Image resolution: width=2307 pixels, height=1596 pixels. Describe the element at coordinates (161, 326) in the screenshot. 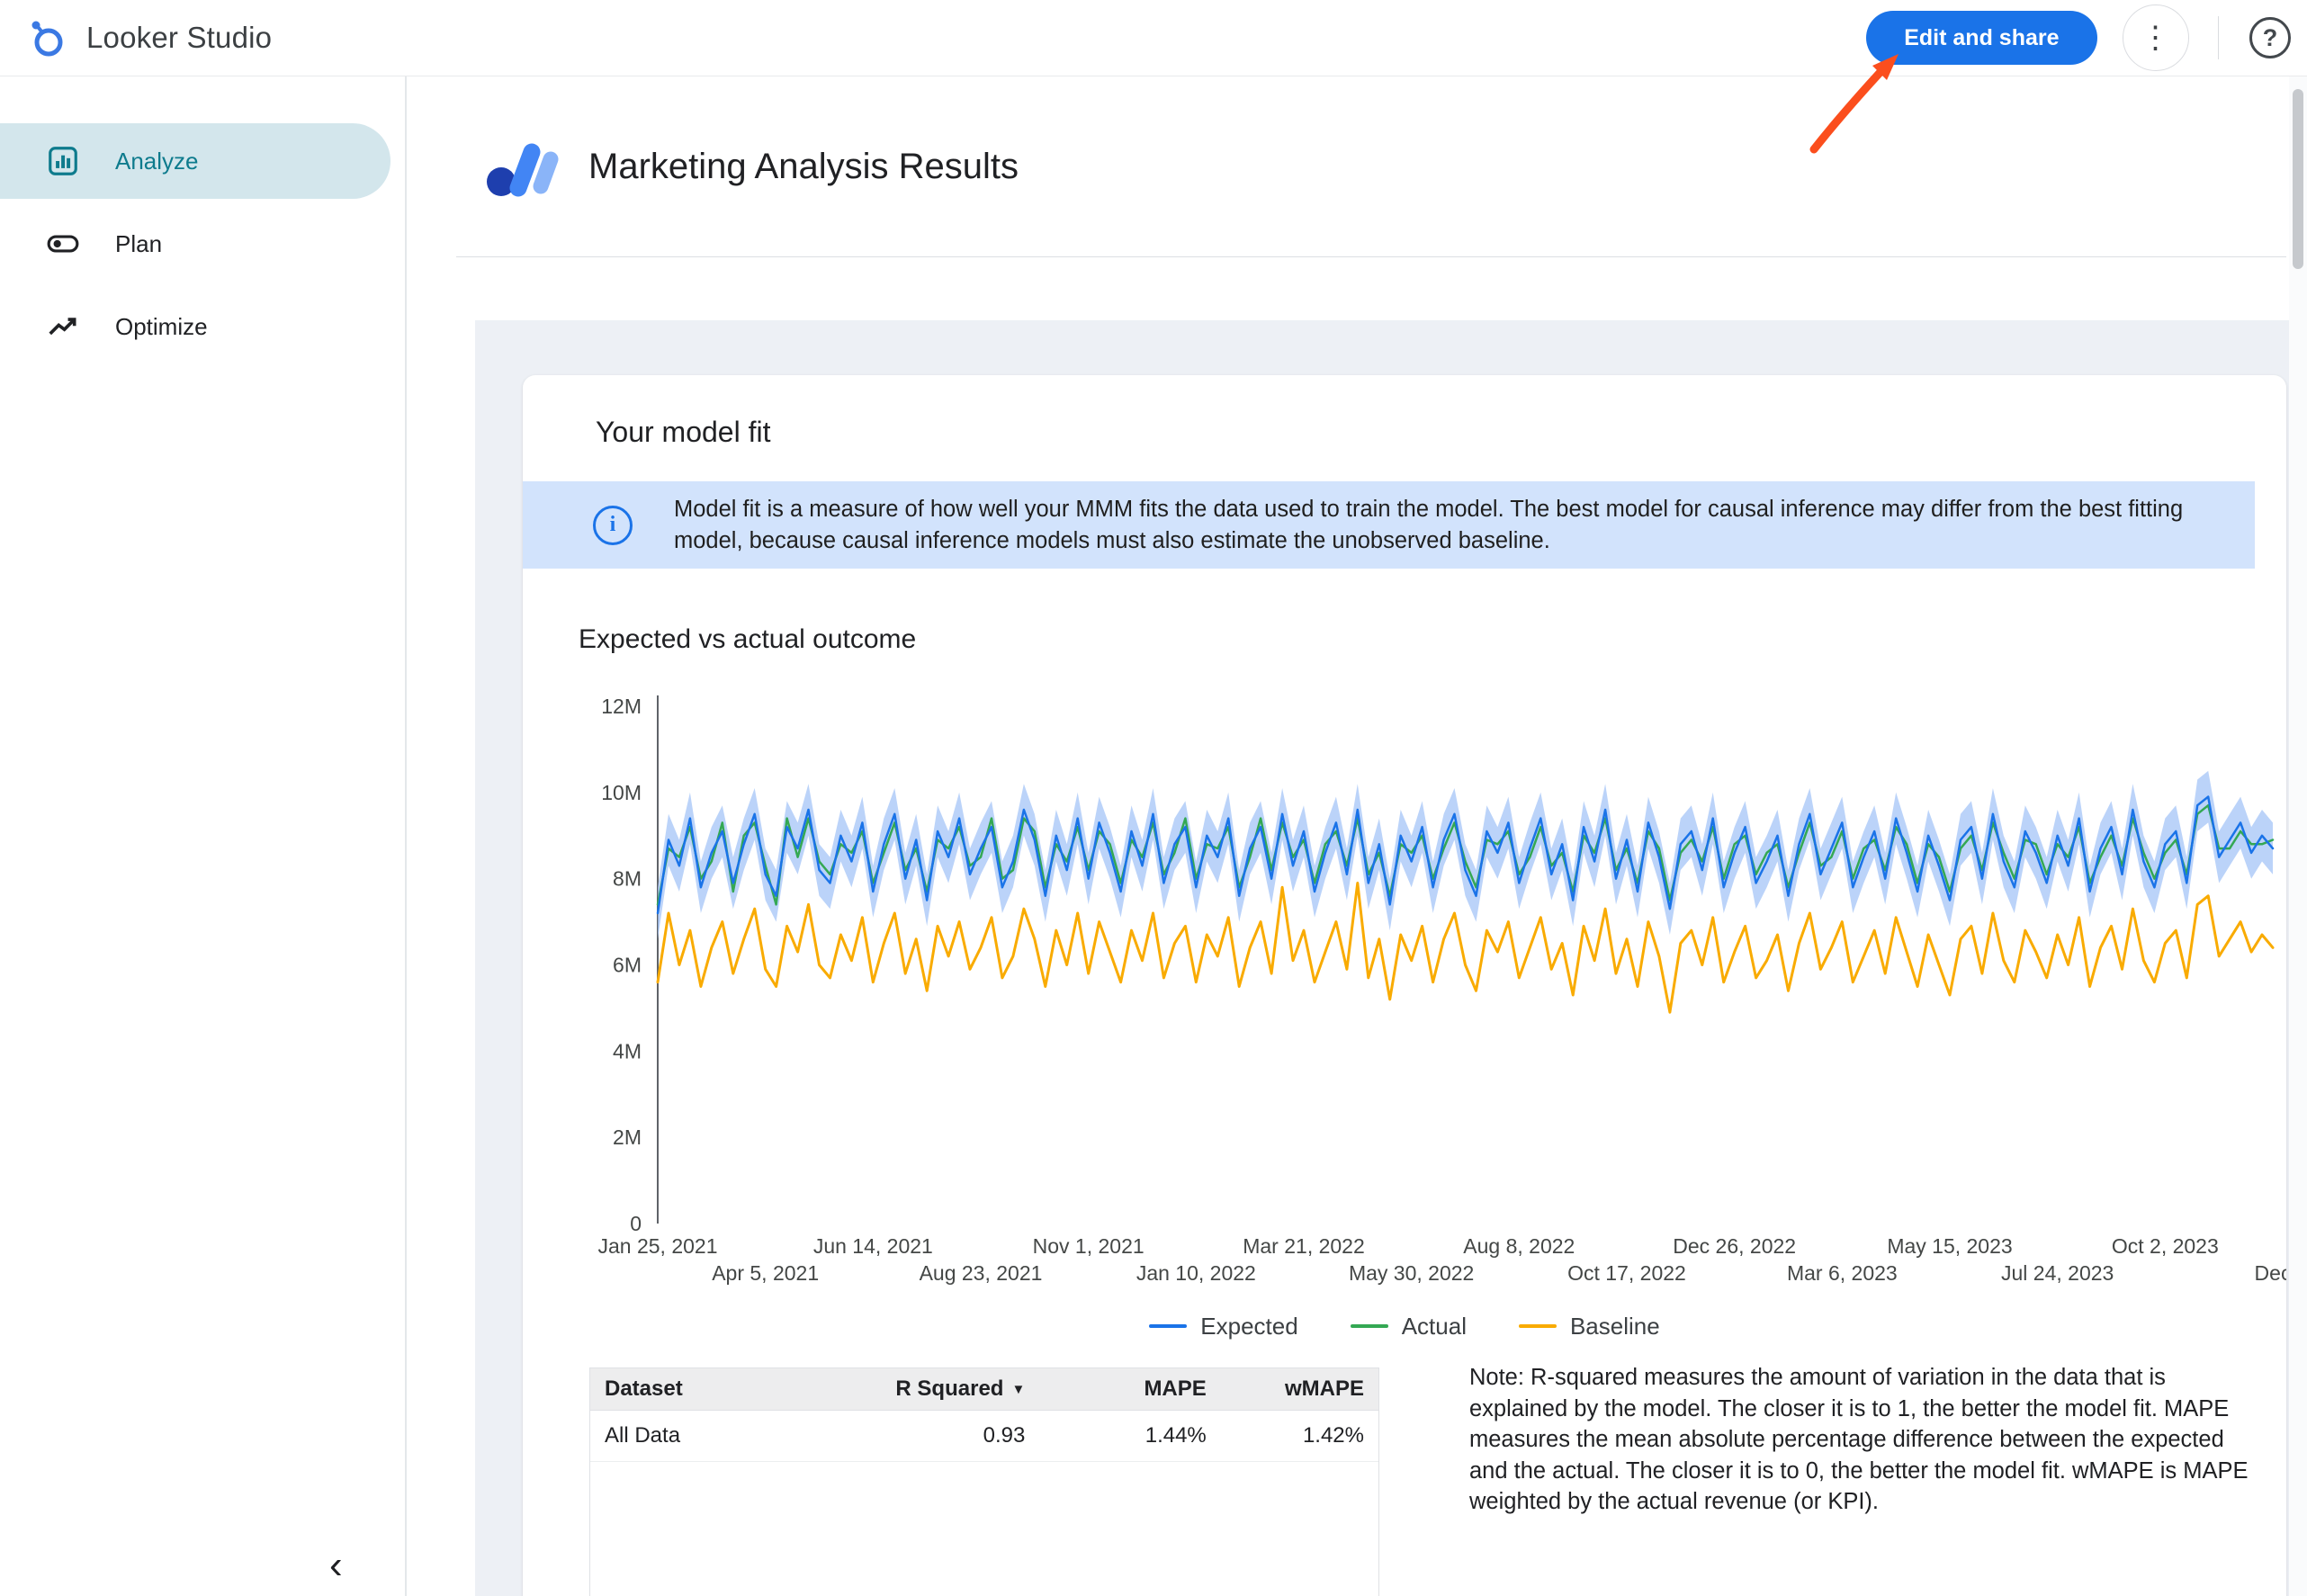

I see `sidebar-item-label: Optimize` at that location.